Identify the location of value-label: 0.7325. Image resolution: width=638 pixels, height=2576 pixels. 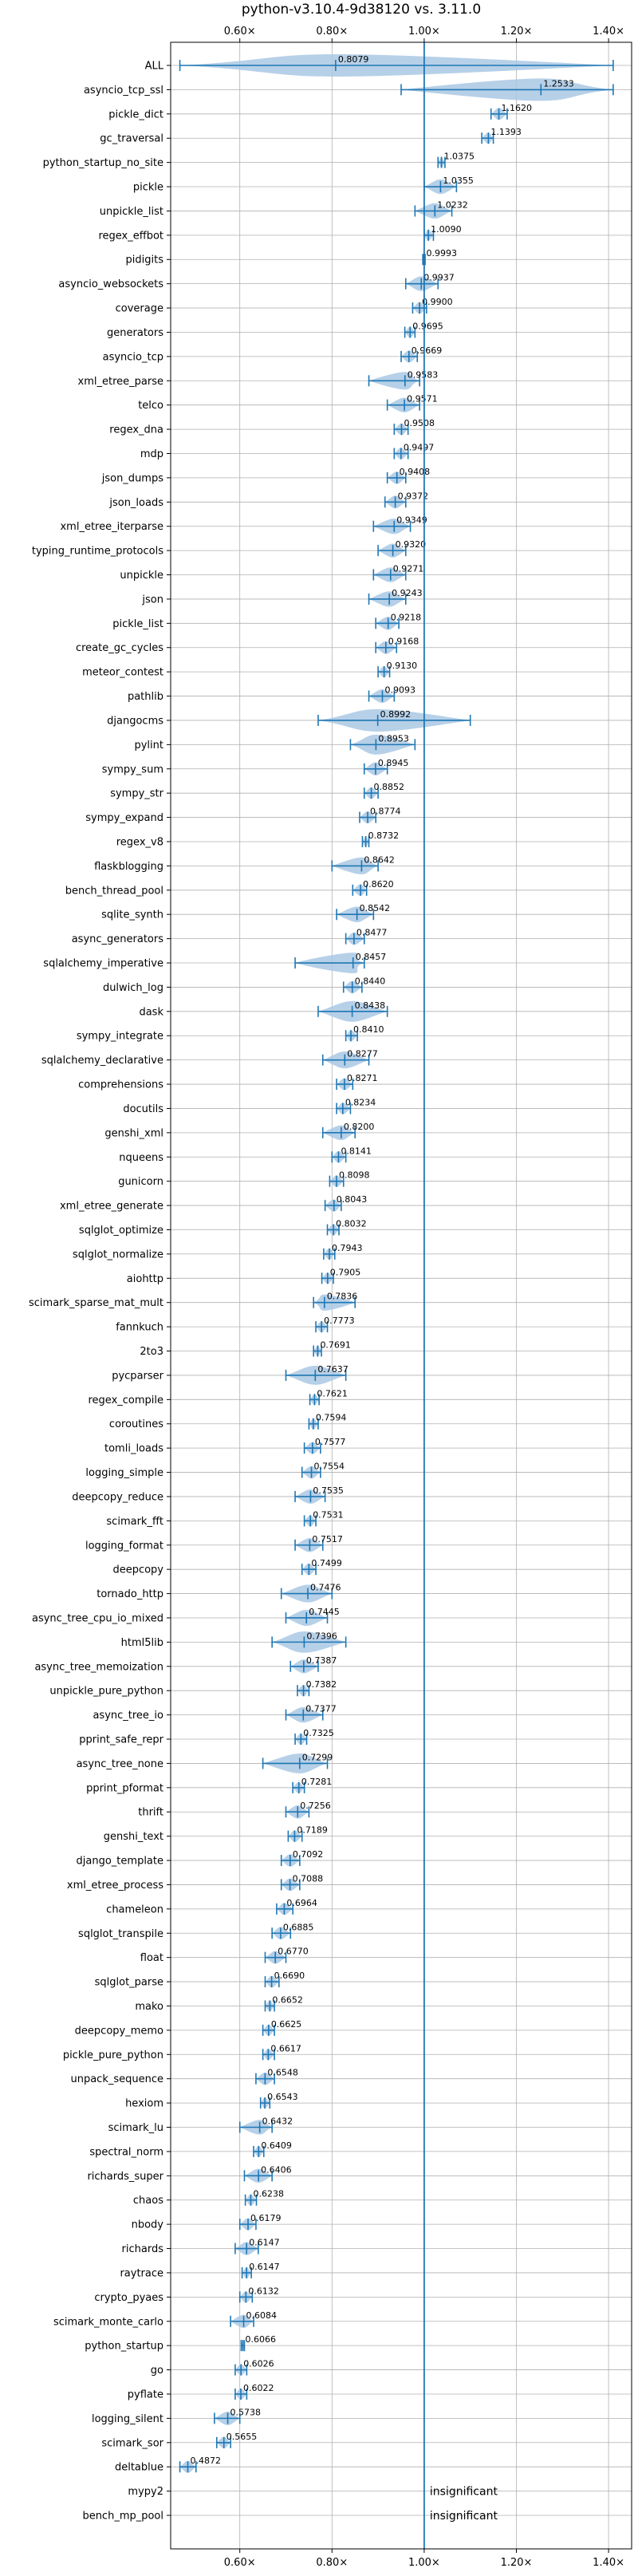
(318, 1733).